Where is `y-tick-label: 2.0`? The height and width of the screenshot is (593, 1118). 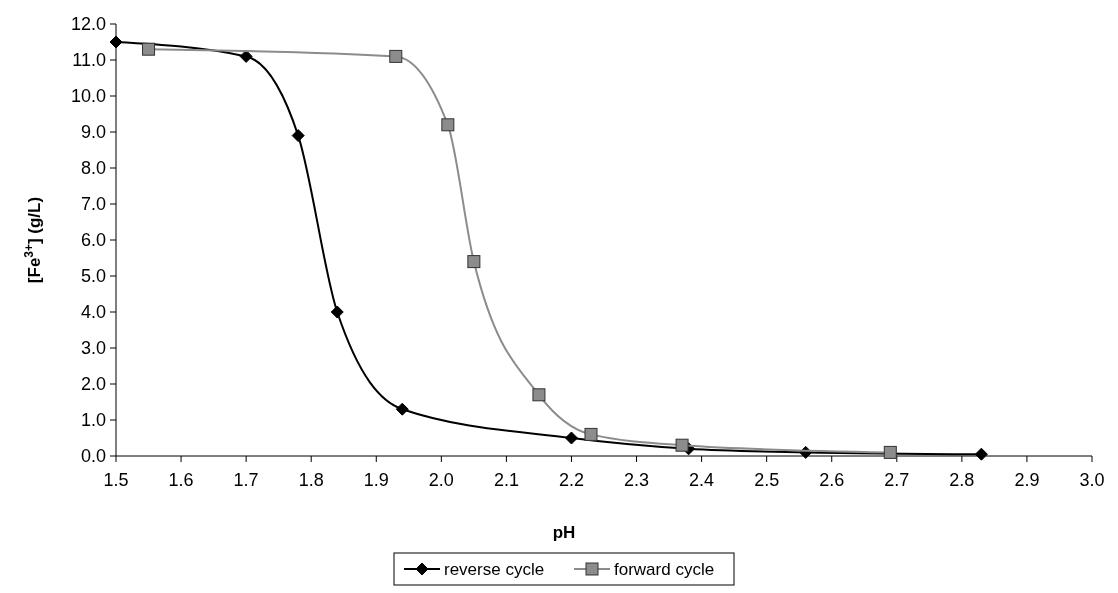 y-tick-label: 2.0 is located at coordinates (93, 384).